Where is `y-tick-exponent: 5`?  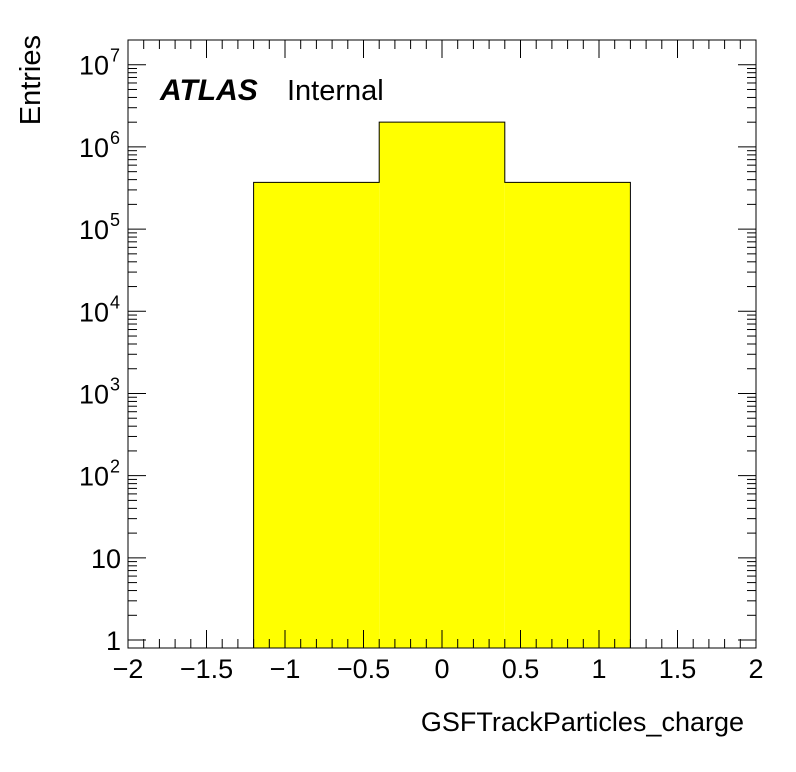
y-tick-exponent: 5 is located at coordinates (115, 220).